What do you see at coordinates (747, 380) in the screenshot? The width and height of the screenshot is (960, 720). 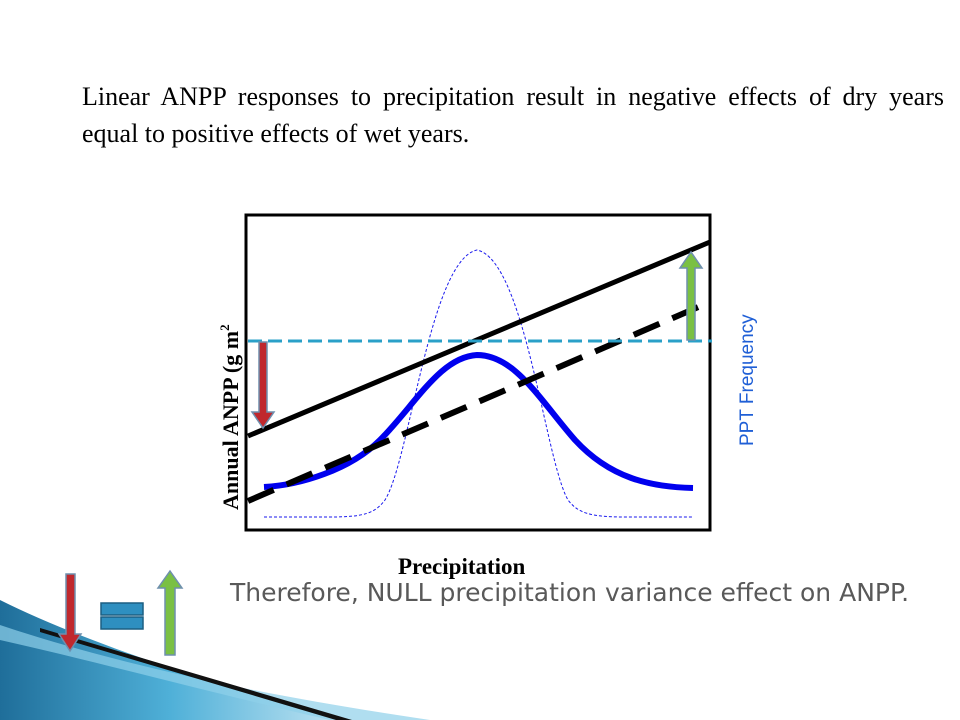 I see `right-axis-label: PPT Frequency` at bounding box center [747, 380].